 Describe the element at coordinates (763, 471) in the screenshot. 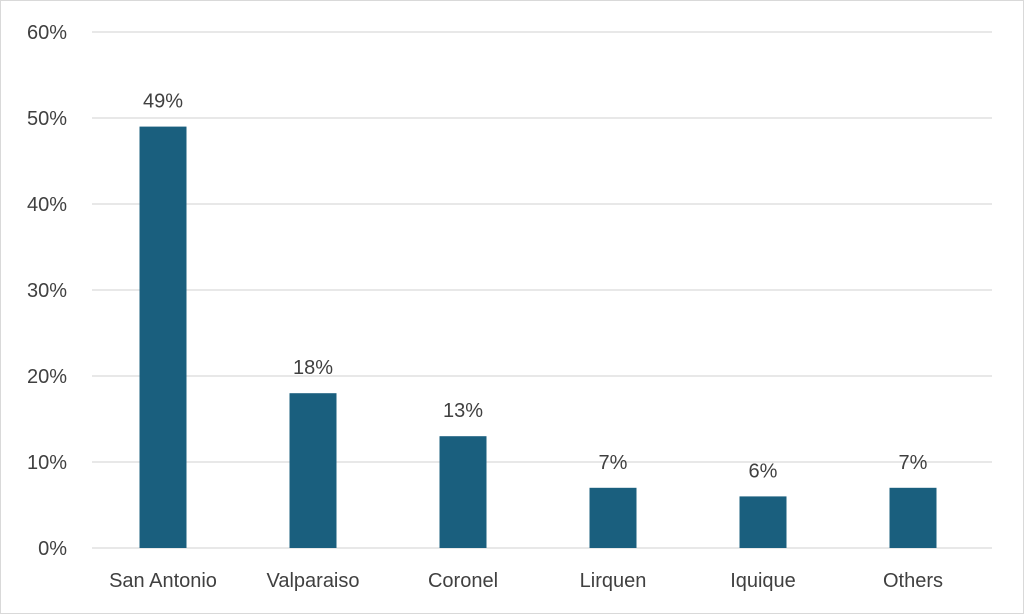

I see `data-label: 6%` at that location.